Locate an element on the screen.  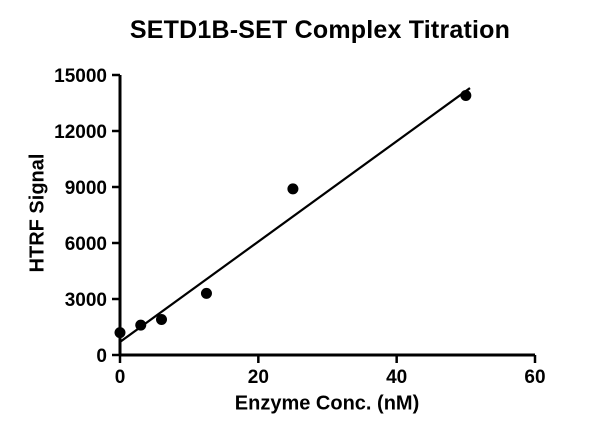
x-tick-label: 20 is located at coordinates (258, 377).